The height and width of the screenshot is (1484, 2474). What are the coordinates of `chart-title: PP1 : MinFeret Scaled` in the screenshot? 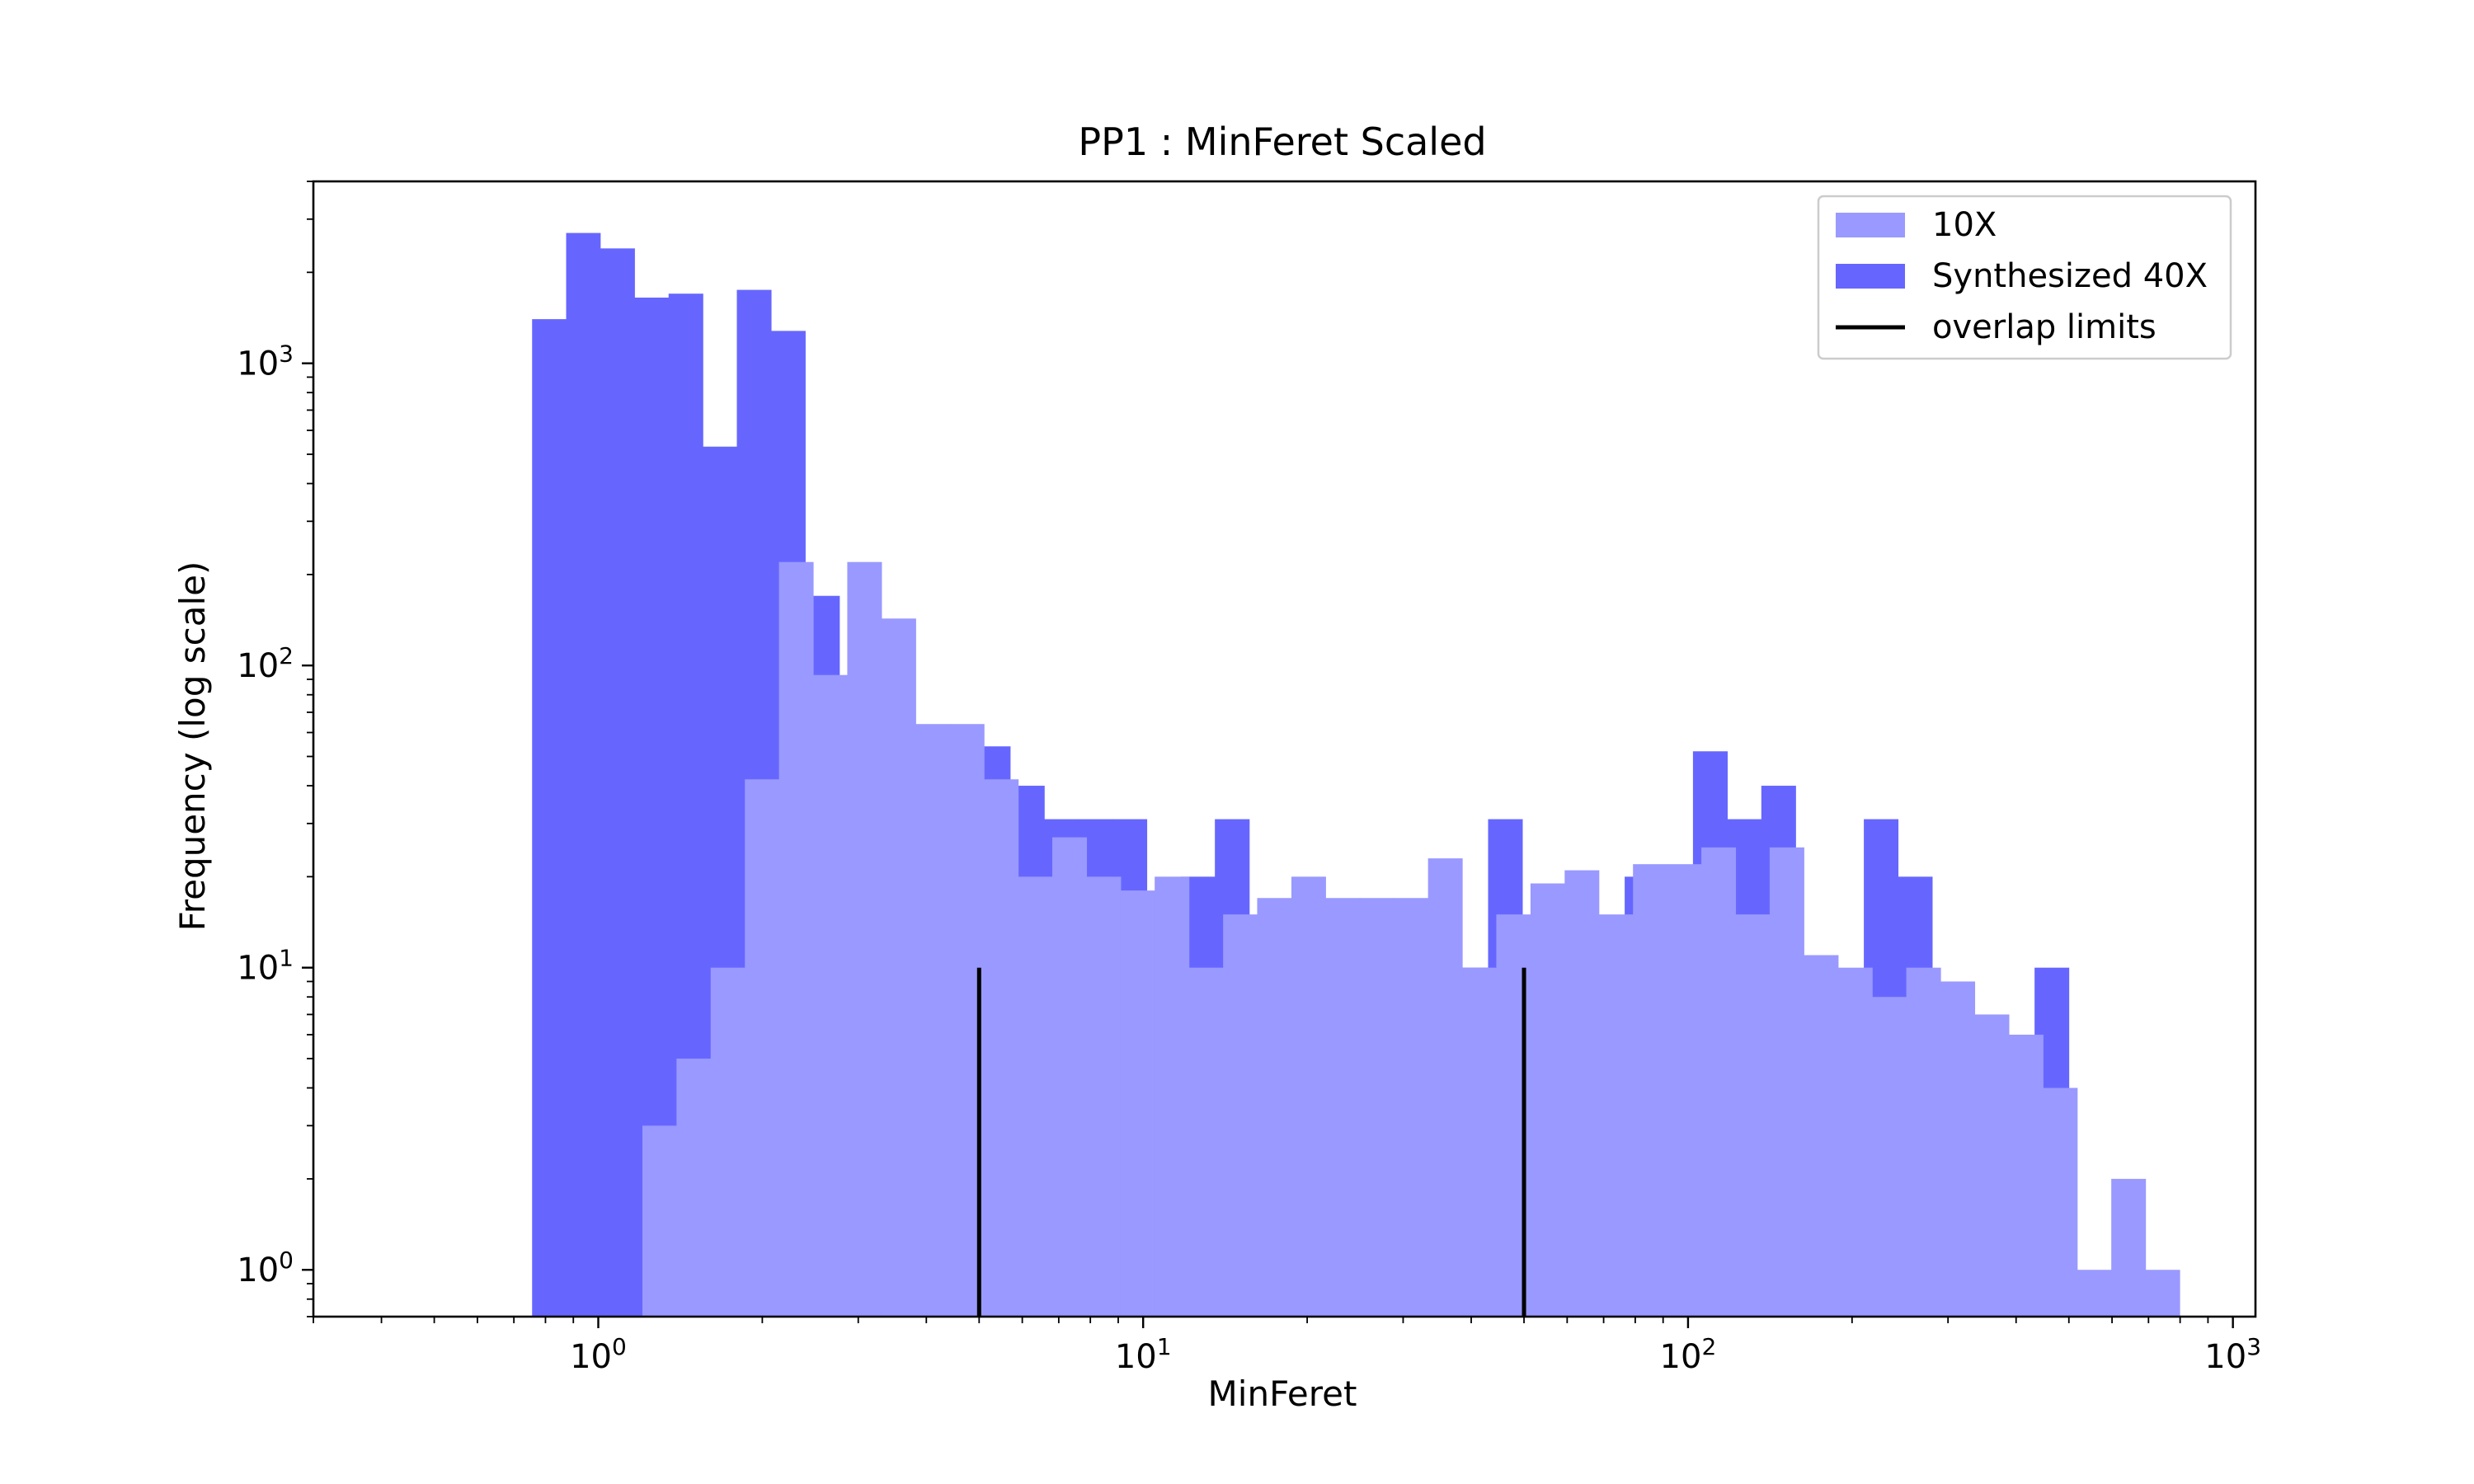 It's located at (1282, 142).